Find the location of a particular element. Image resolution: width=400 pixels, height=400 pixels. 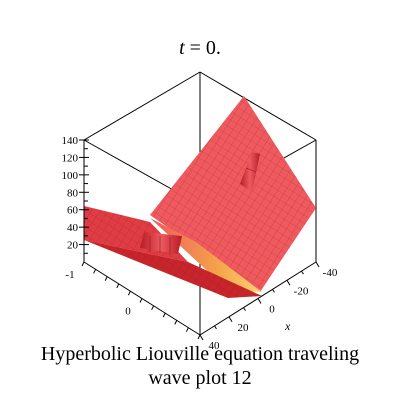

z-axis: 140 120 100 80 60 40 20 is located at coordinates (75, 198).